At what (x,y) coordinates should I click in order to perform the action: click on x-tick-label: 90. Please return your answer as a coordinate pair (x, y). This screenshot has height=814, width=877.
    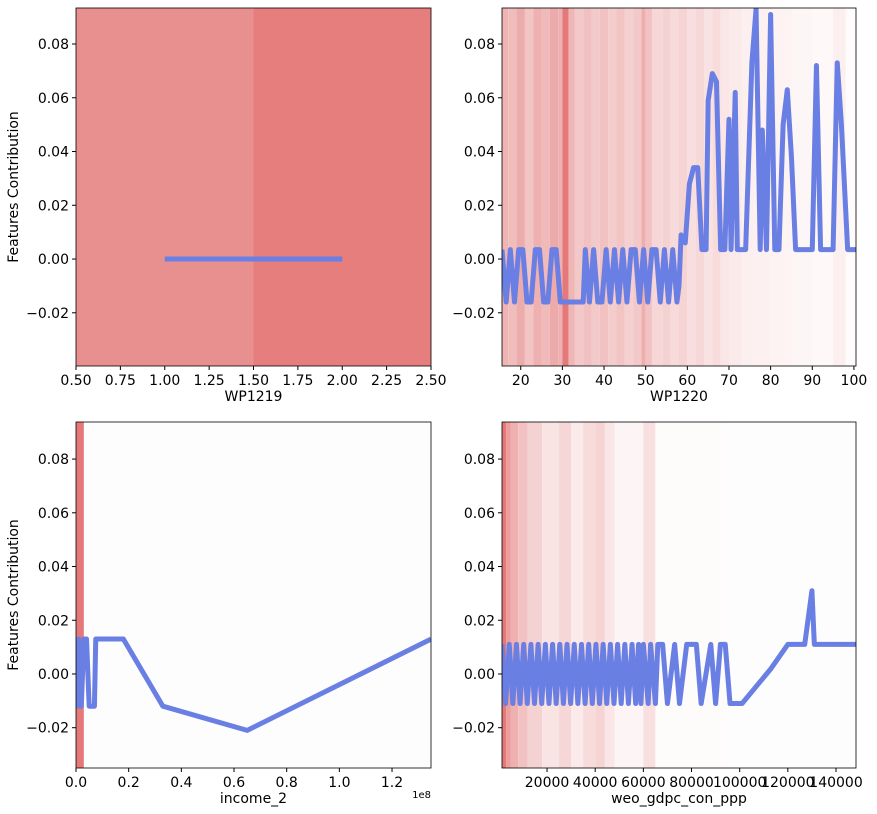
    Looking at the image, I should click on (812, 381).